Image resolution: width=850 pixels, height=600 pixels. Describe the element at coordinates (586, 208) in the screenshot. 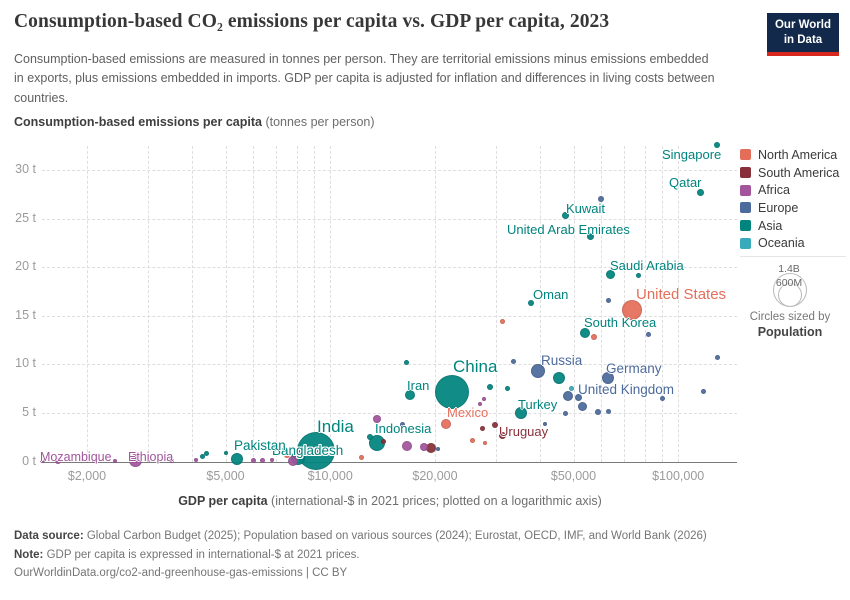

I see `country-label-kuwait: Kuwait` at that location.